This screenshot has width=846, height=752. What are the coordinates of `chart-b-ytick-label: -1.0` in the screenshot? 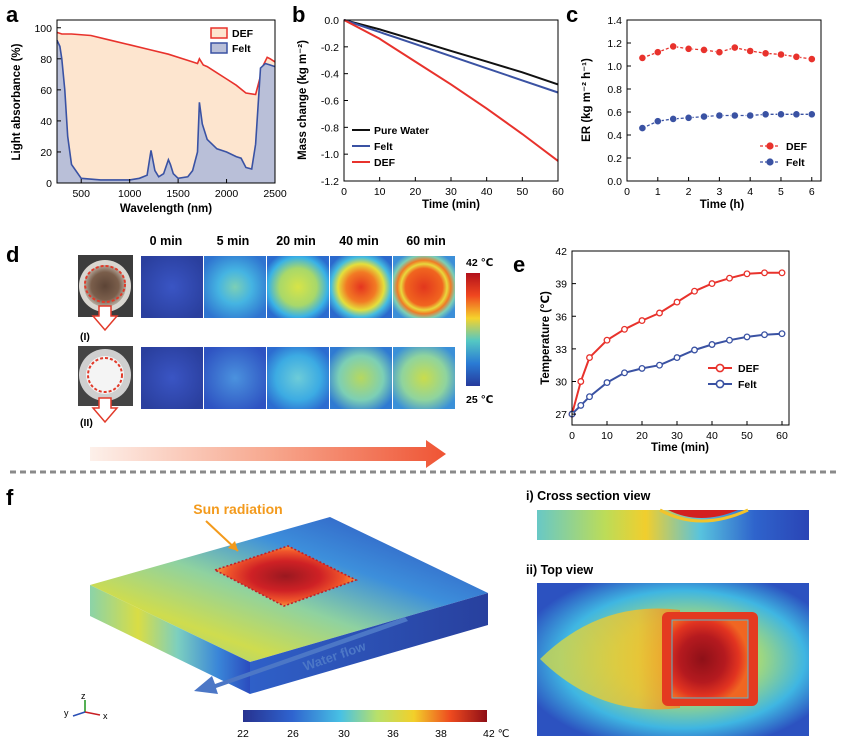 It's located at (330, 155).